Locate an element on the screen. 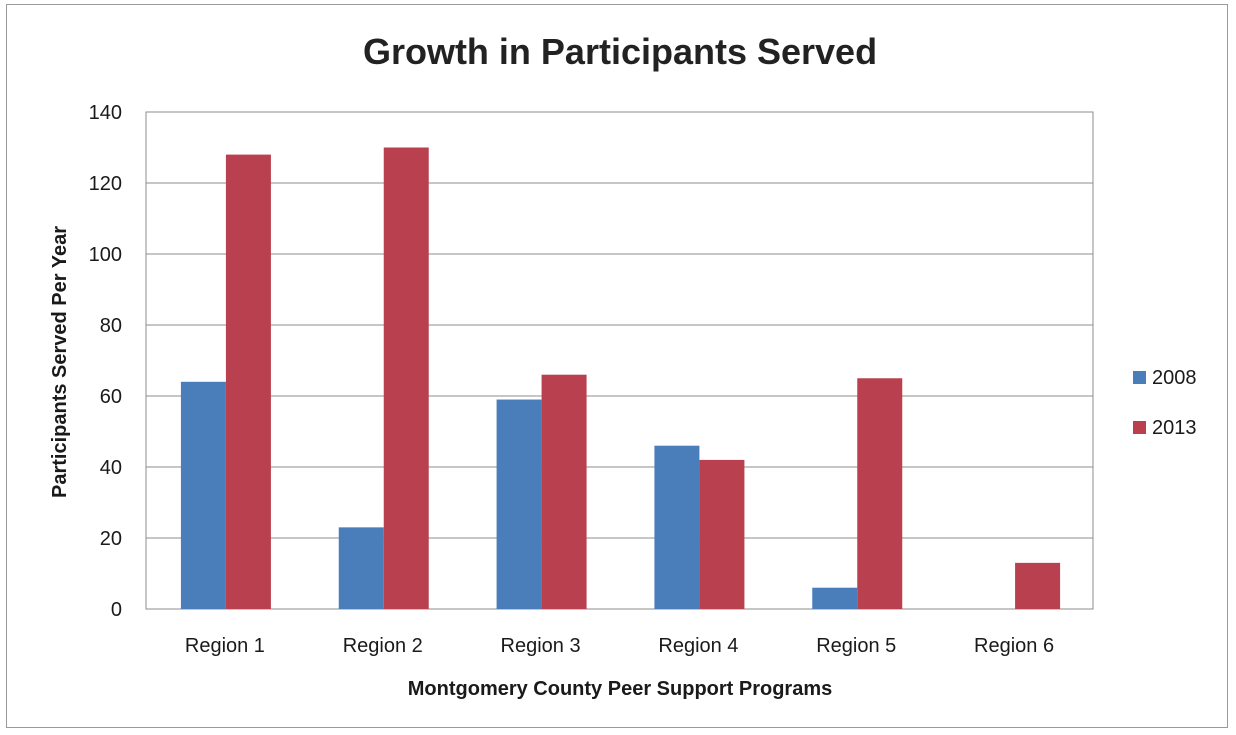 This screenshot has width=1236, height=735. y-tick-label: 100 is located at coordinates (105, 255).